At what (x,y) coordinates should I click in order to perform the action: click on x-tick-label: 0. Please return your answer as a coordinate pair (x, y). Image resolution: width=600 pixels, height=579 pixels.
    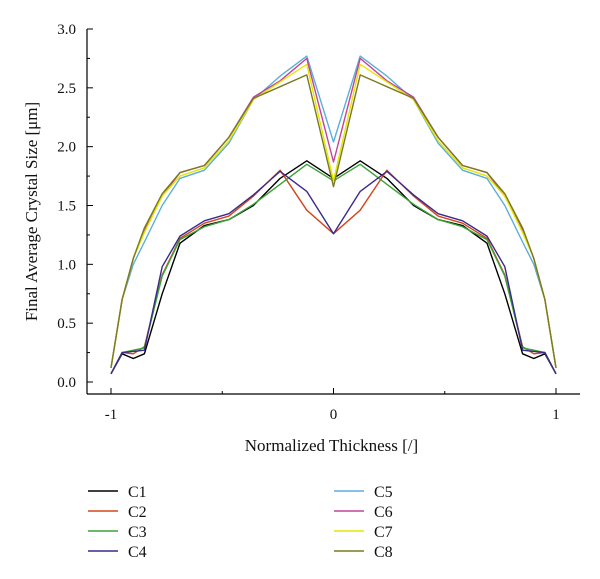
    Looking at the image, I should click on (334, 415).